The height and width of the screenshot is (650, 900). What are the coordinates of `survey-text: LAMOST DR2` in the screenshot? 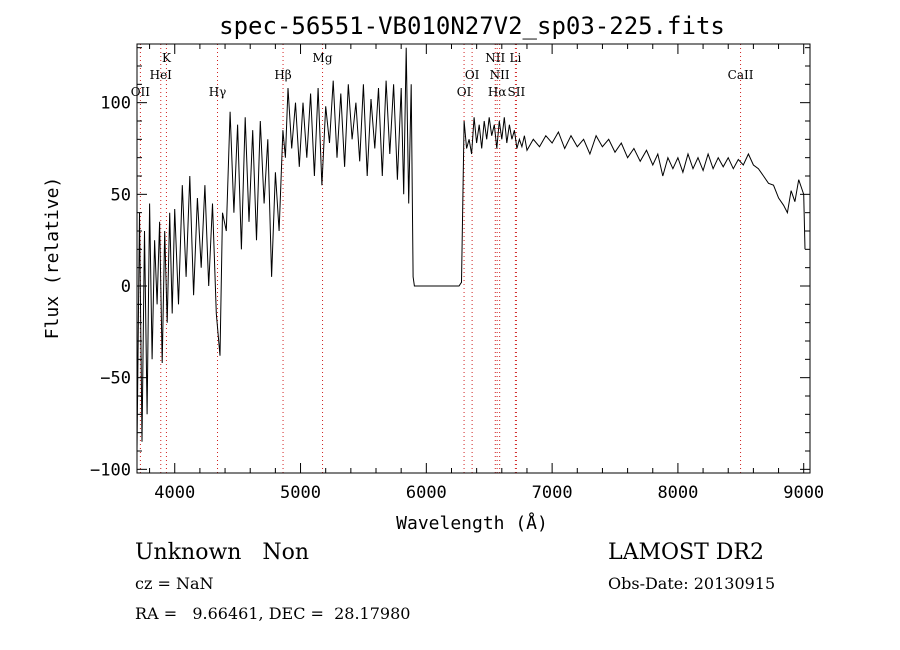 It's located at (686, 552).